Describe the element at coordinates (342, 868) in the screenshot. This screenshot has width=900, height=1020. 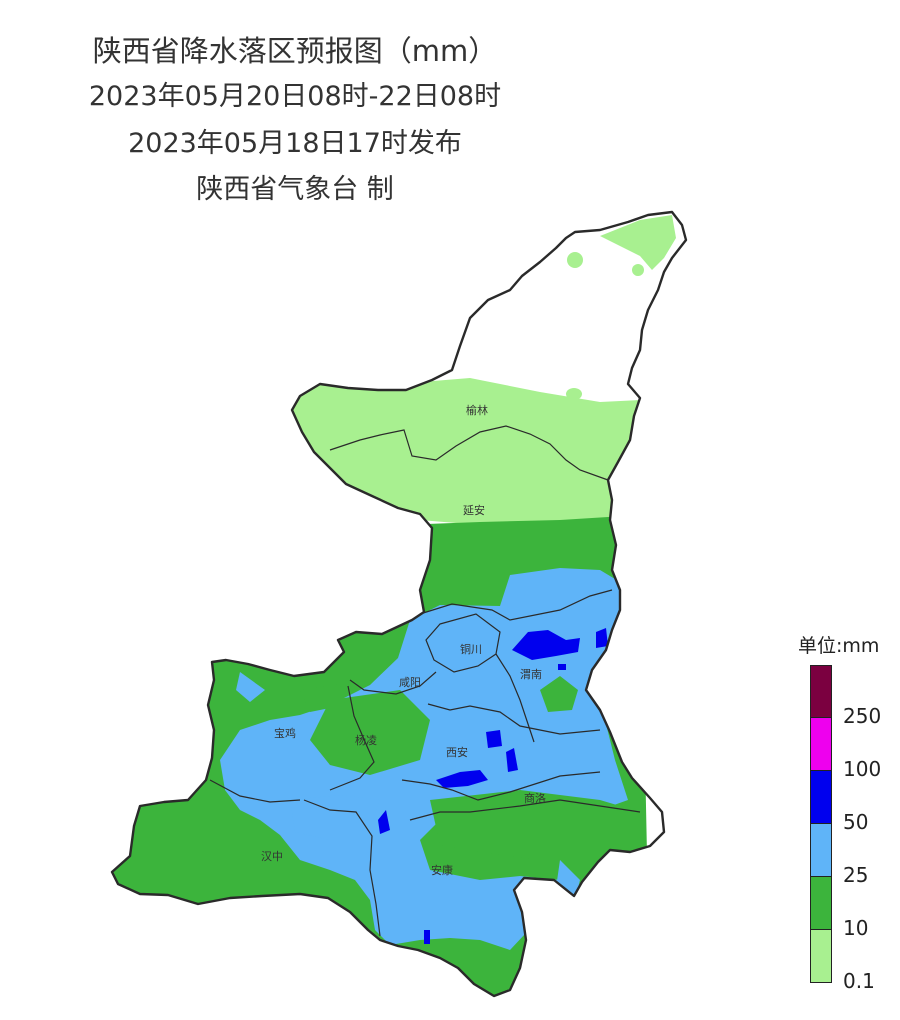
I see `boundary-hanzhong-ankang` at that location.